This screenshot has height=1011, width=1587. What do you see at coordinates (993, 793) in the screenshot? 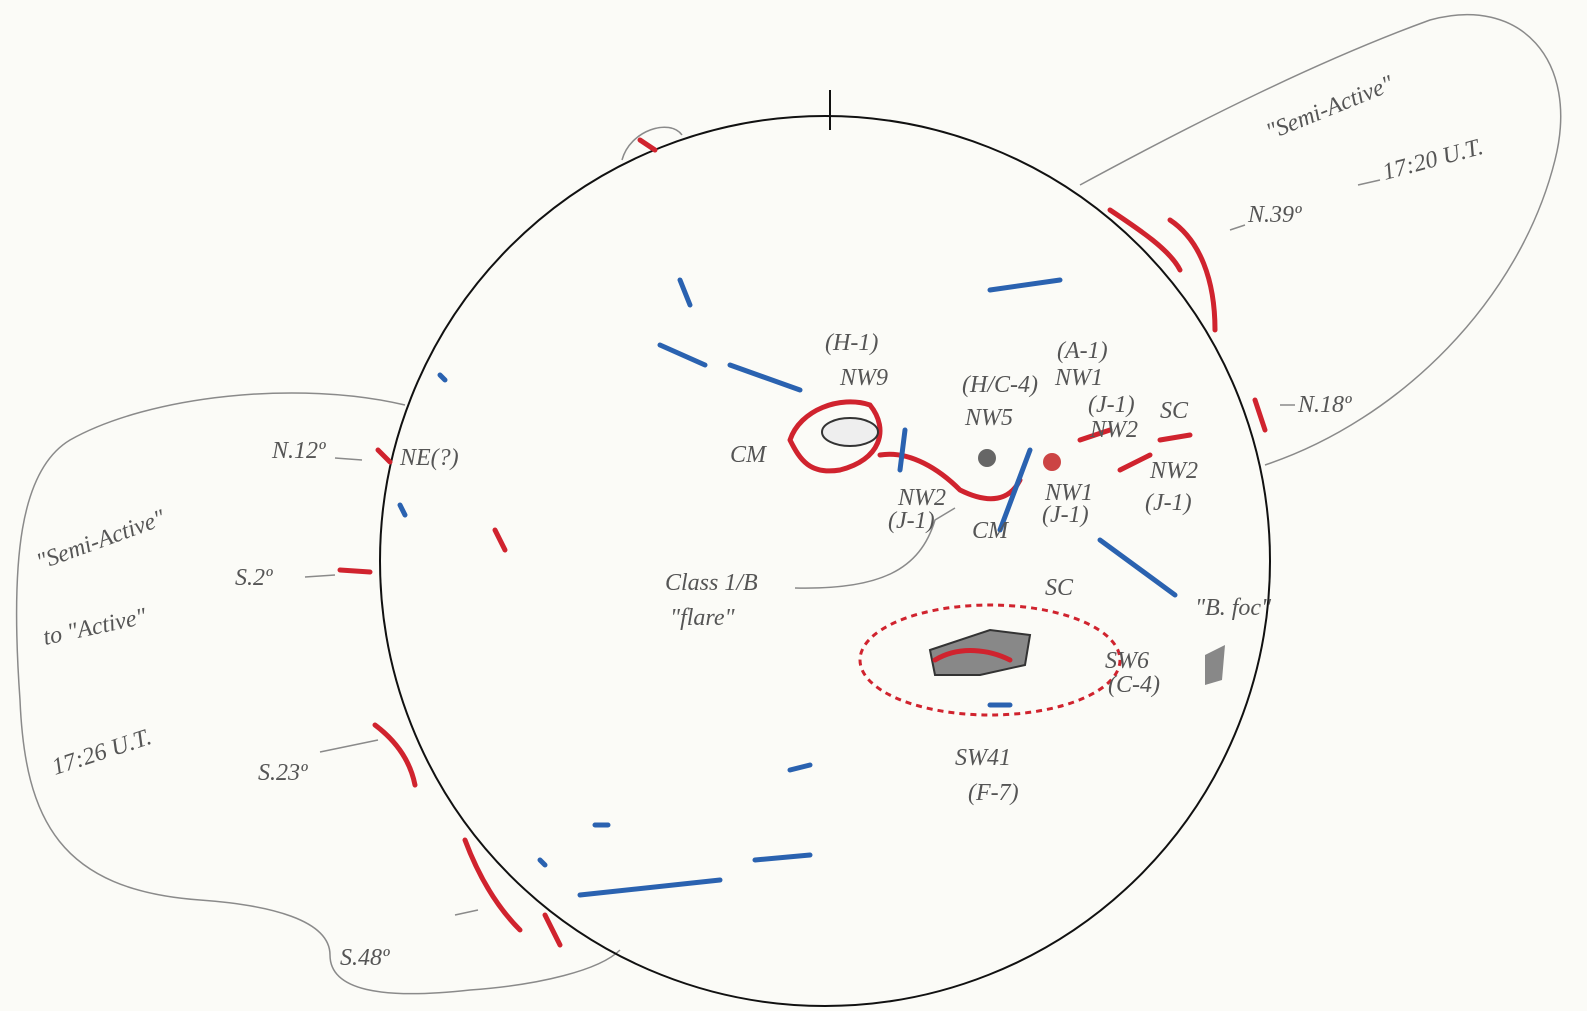
I see `region-label: (F-7)` at bounding box center [993, 793].